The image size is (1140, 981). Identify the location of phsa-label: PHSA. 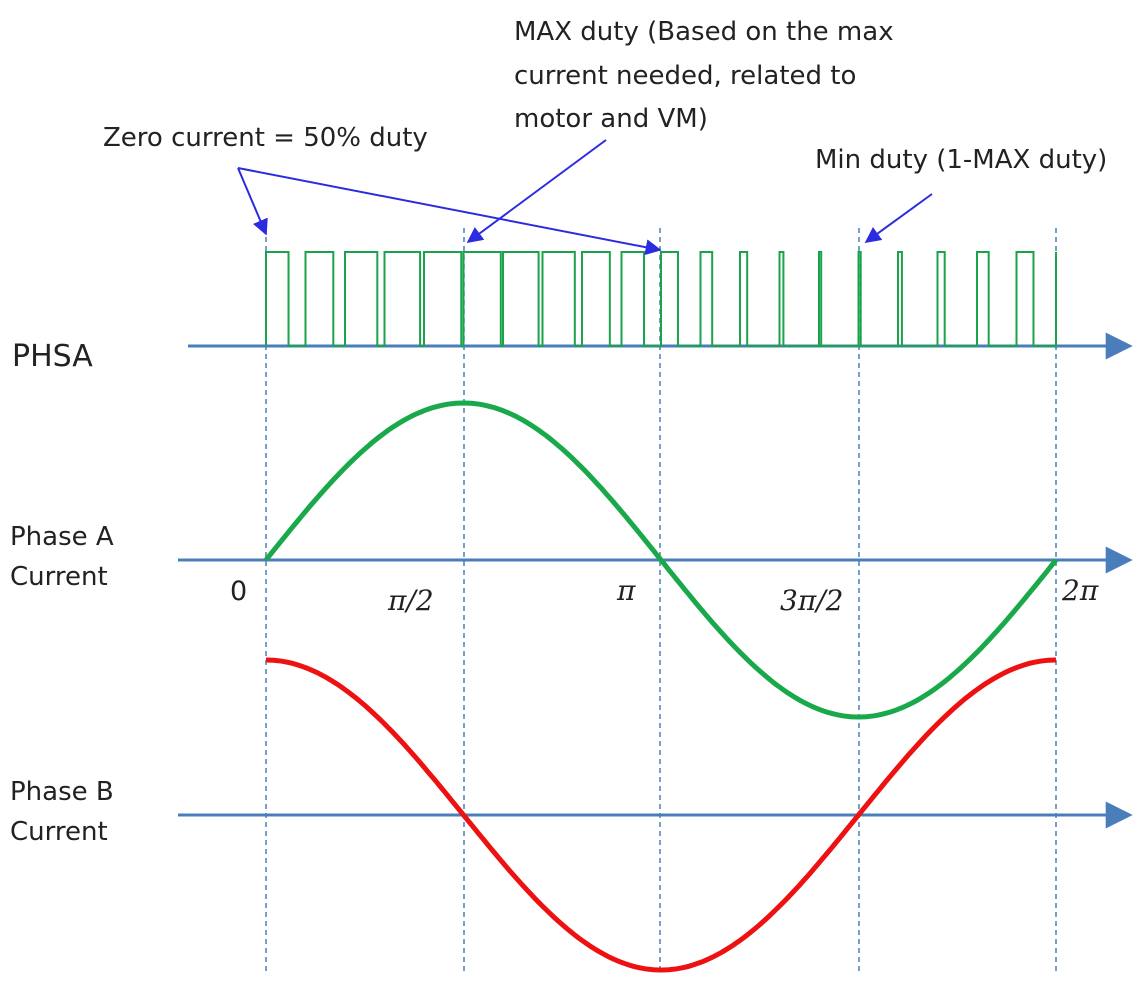
(52, 356).